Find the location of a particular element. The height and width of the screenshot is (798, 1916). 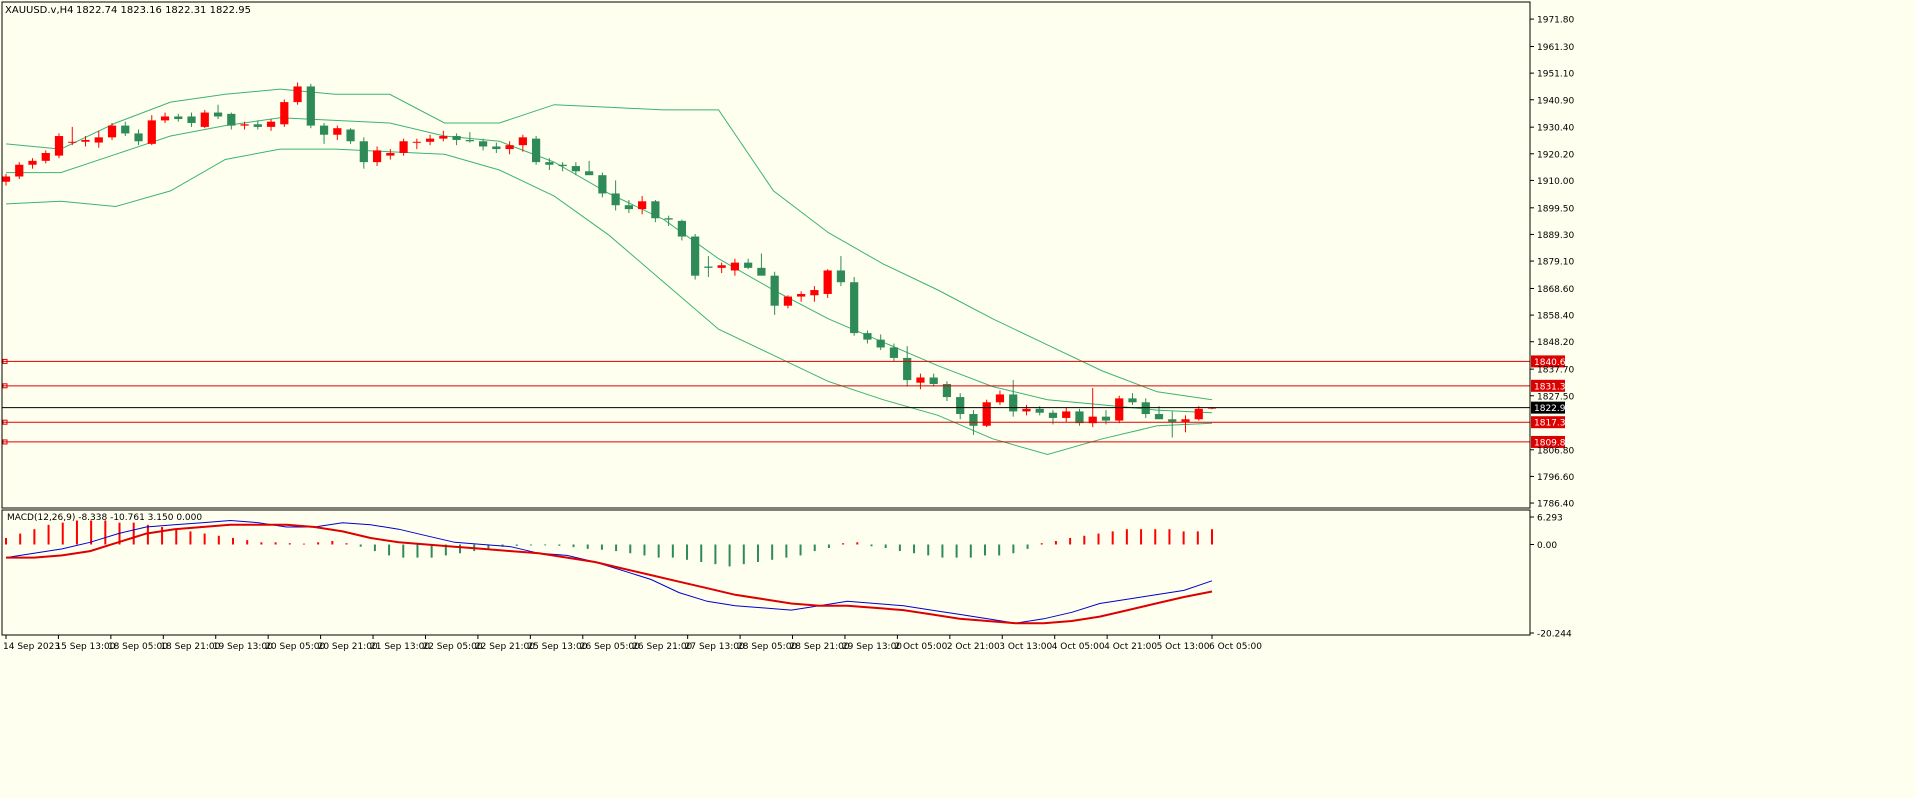

macd-panel-frame is located at coordinates (766, 572).